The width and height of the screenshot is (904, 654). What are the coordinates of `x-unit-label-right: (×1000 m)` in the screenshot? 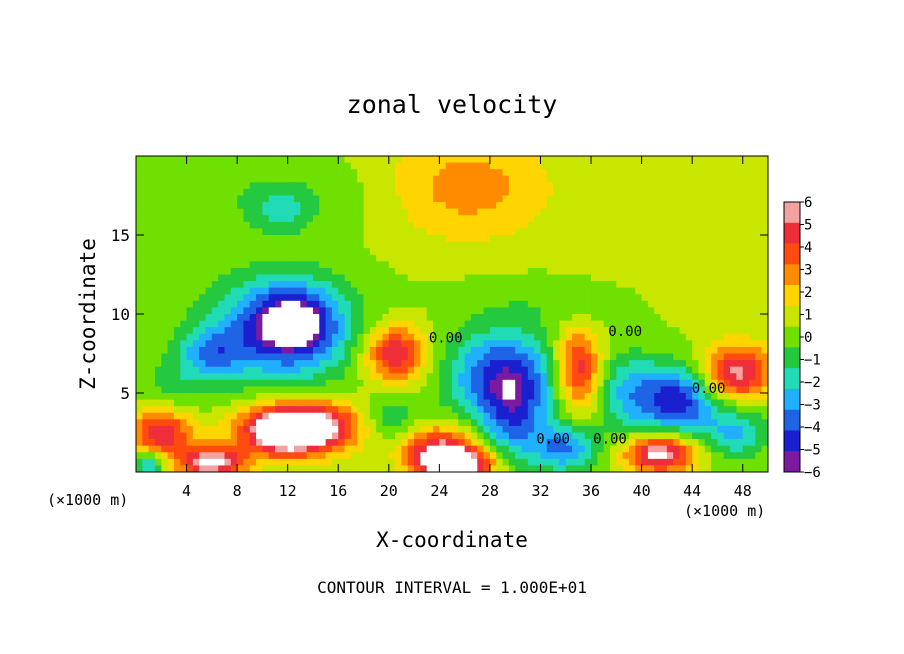 It's located at (724, 511).